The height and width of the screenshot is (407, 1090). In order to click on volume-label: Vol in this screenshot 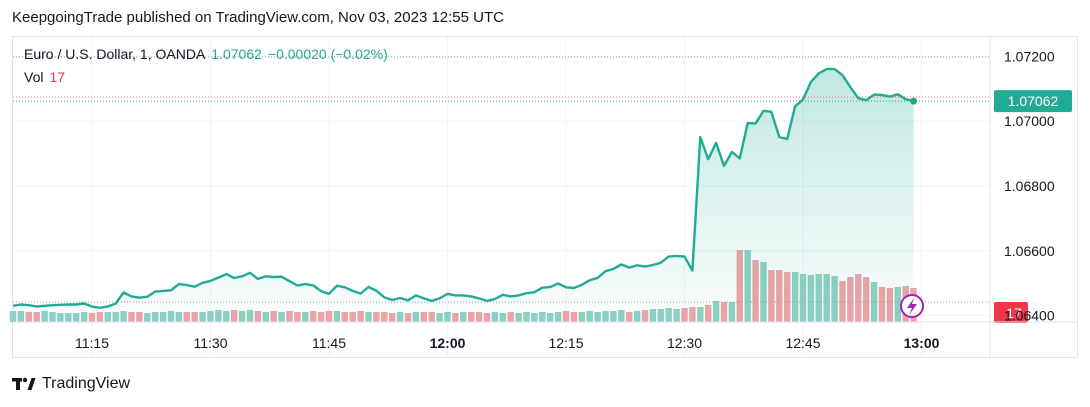, I will do `click(34, 77)`.